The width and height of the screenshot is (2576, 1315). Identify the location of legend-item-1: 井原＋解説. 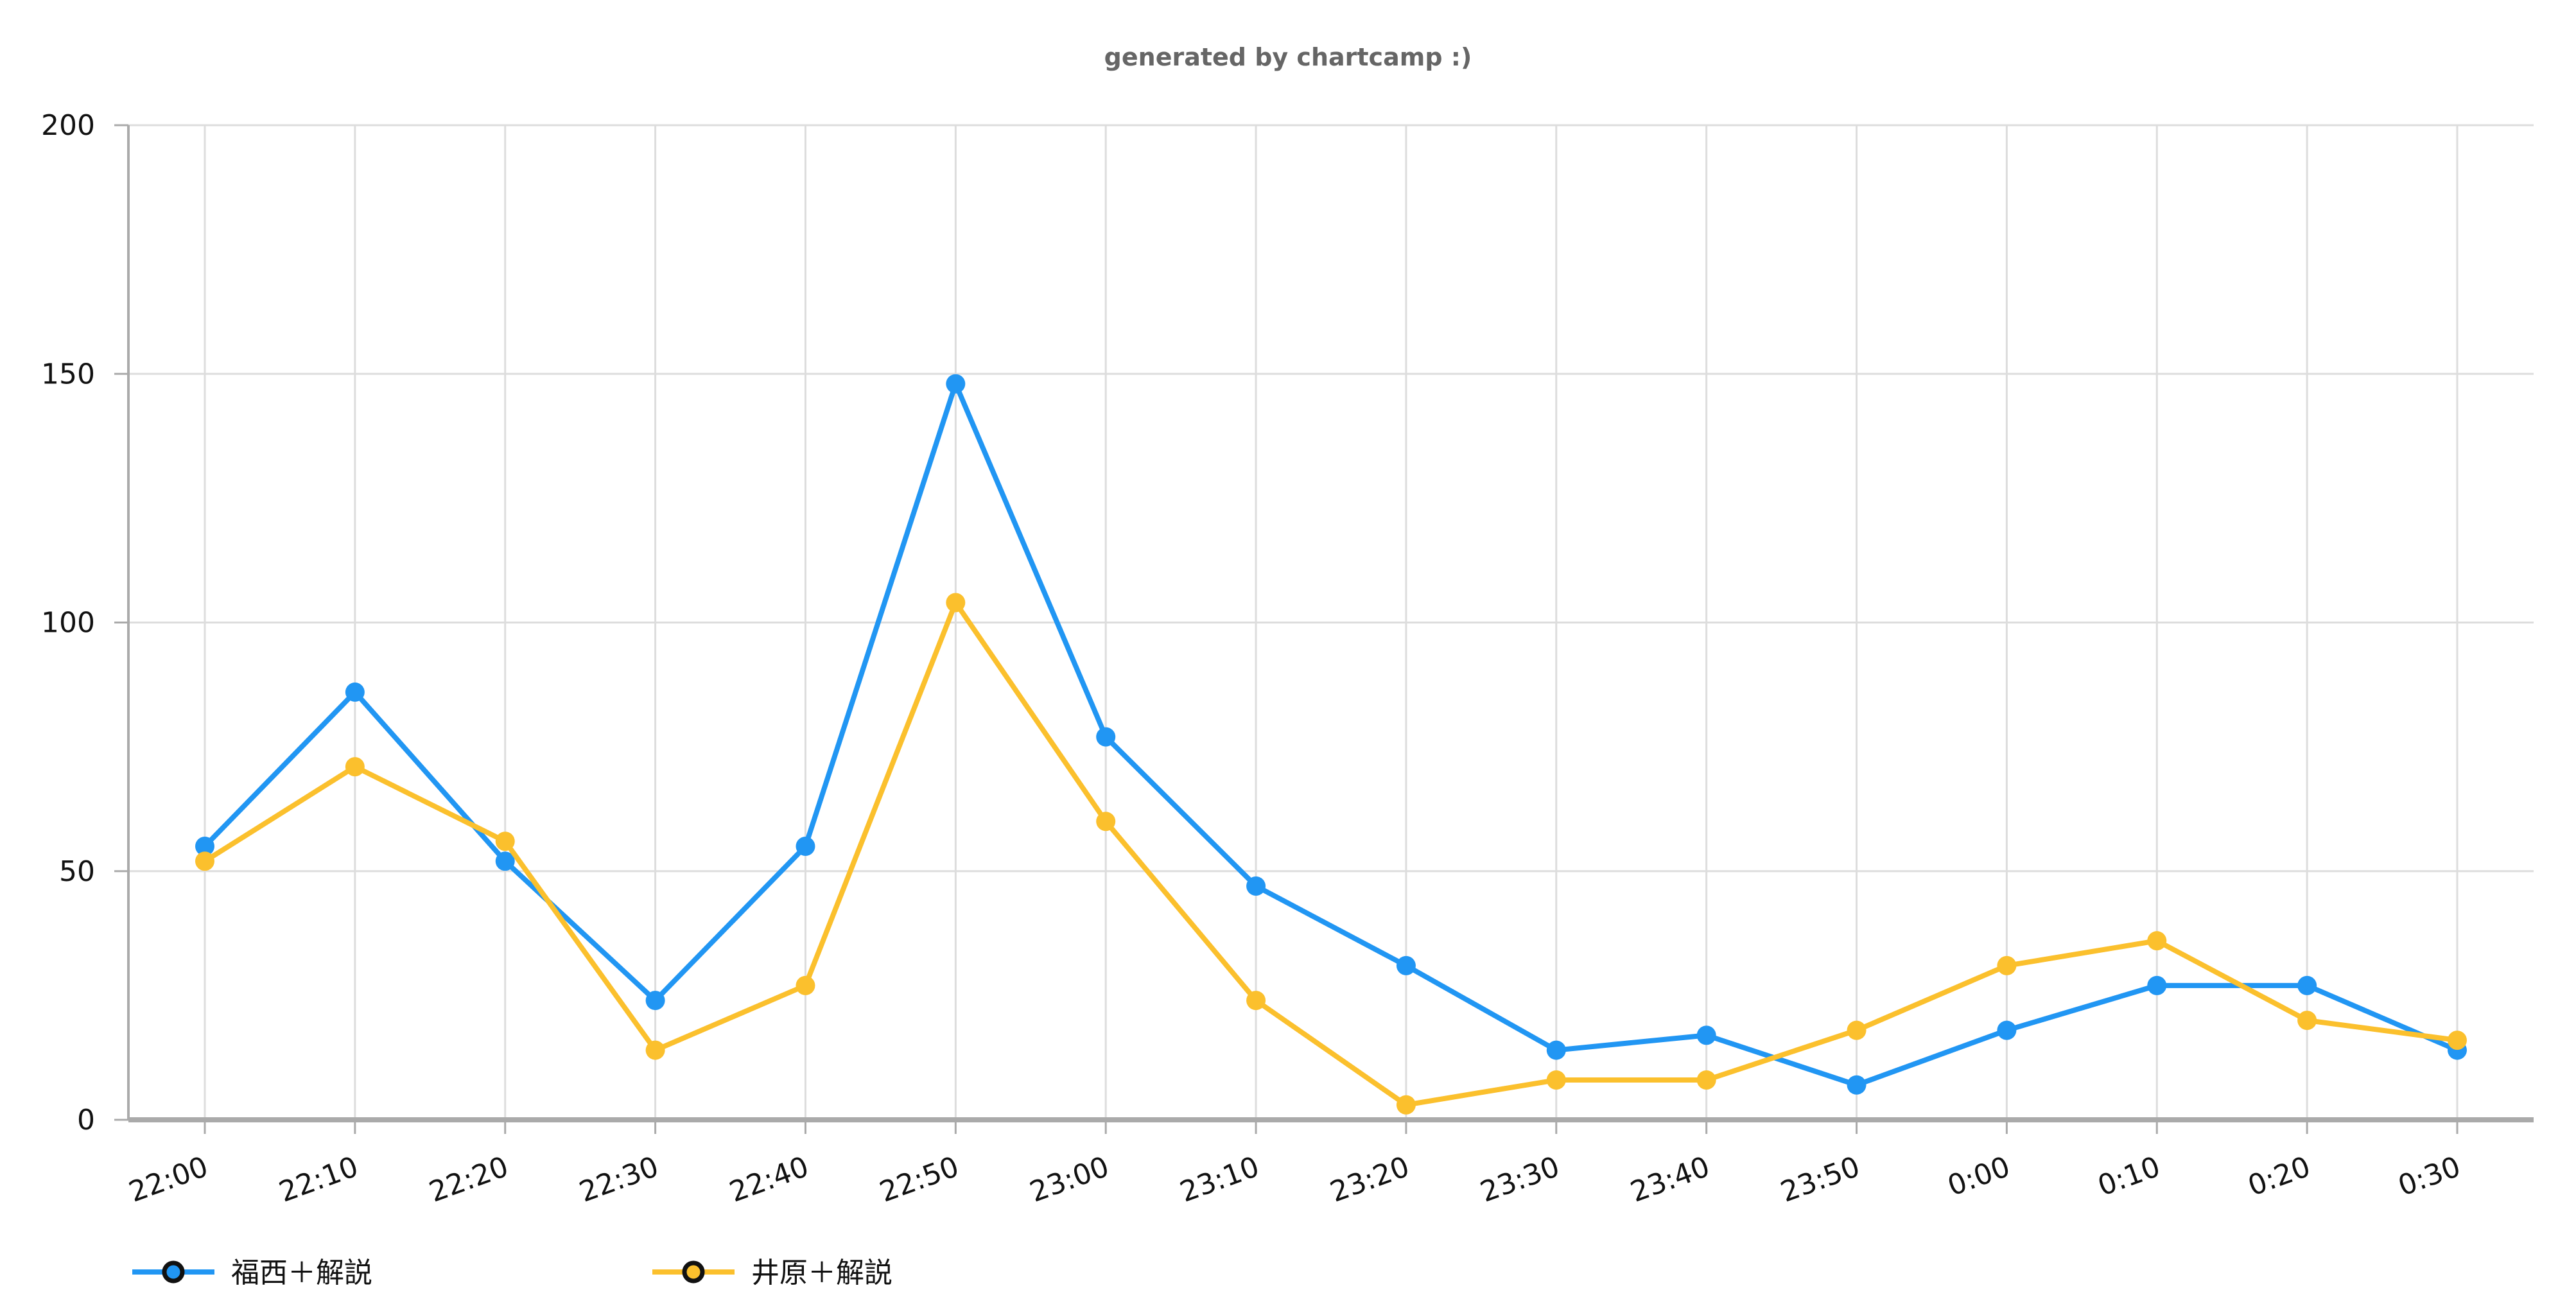
(772, 1273).